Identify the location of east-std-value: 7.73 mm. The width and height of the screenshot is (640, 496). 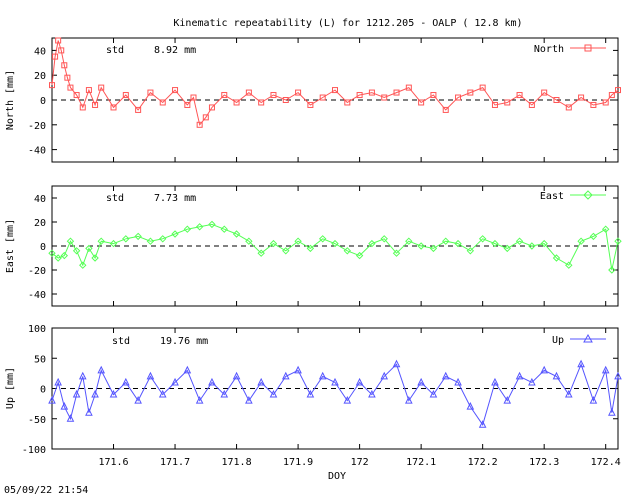
(175, 198).